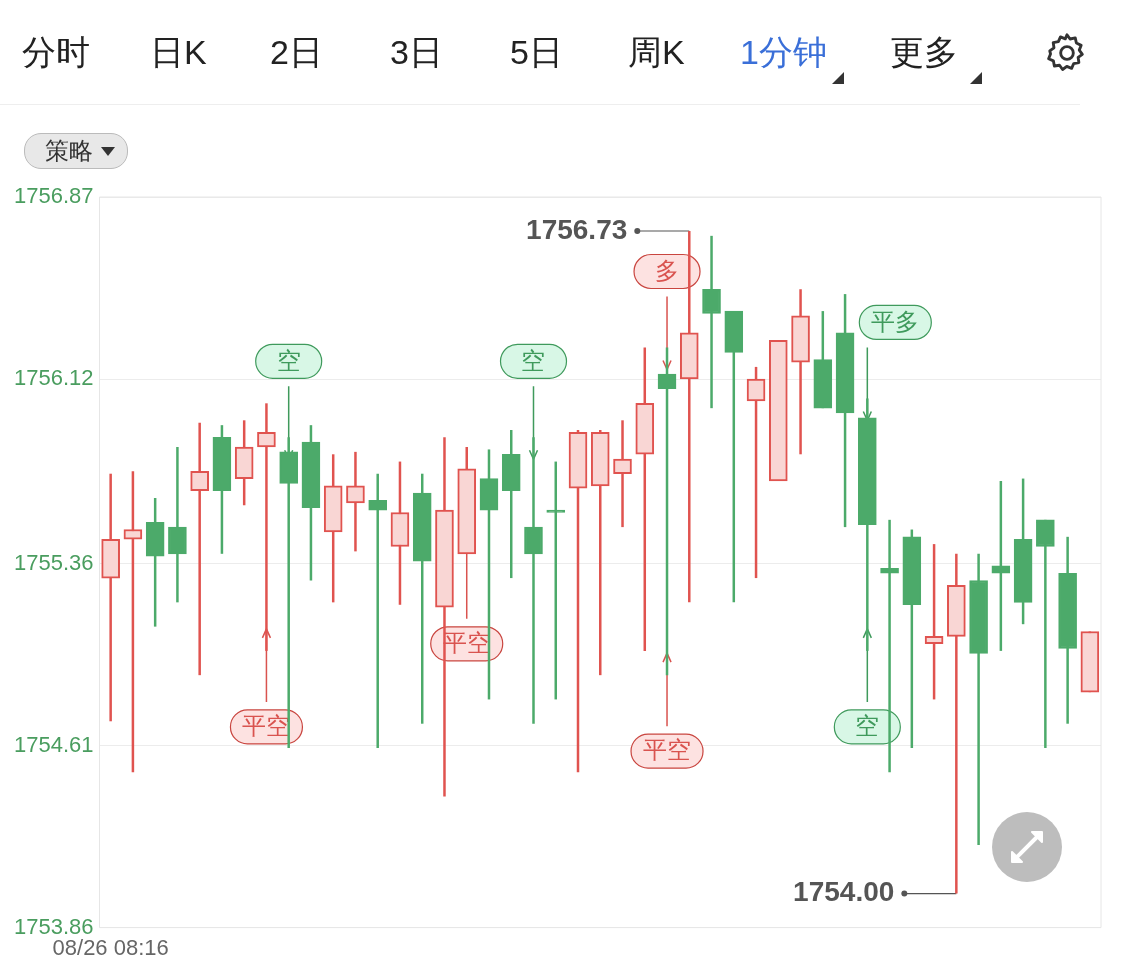 This screenshot has height=979, width=1125. I want to click on annotation: 平空, so click(667, 750).